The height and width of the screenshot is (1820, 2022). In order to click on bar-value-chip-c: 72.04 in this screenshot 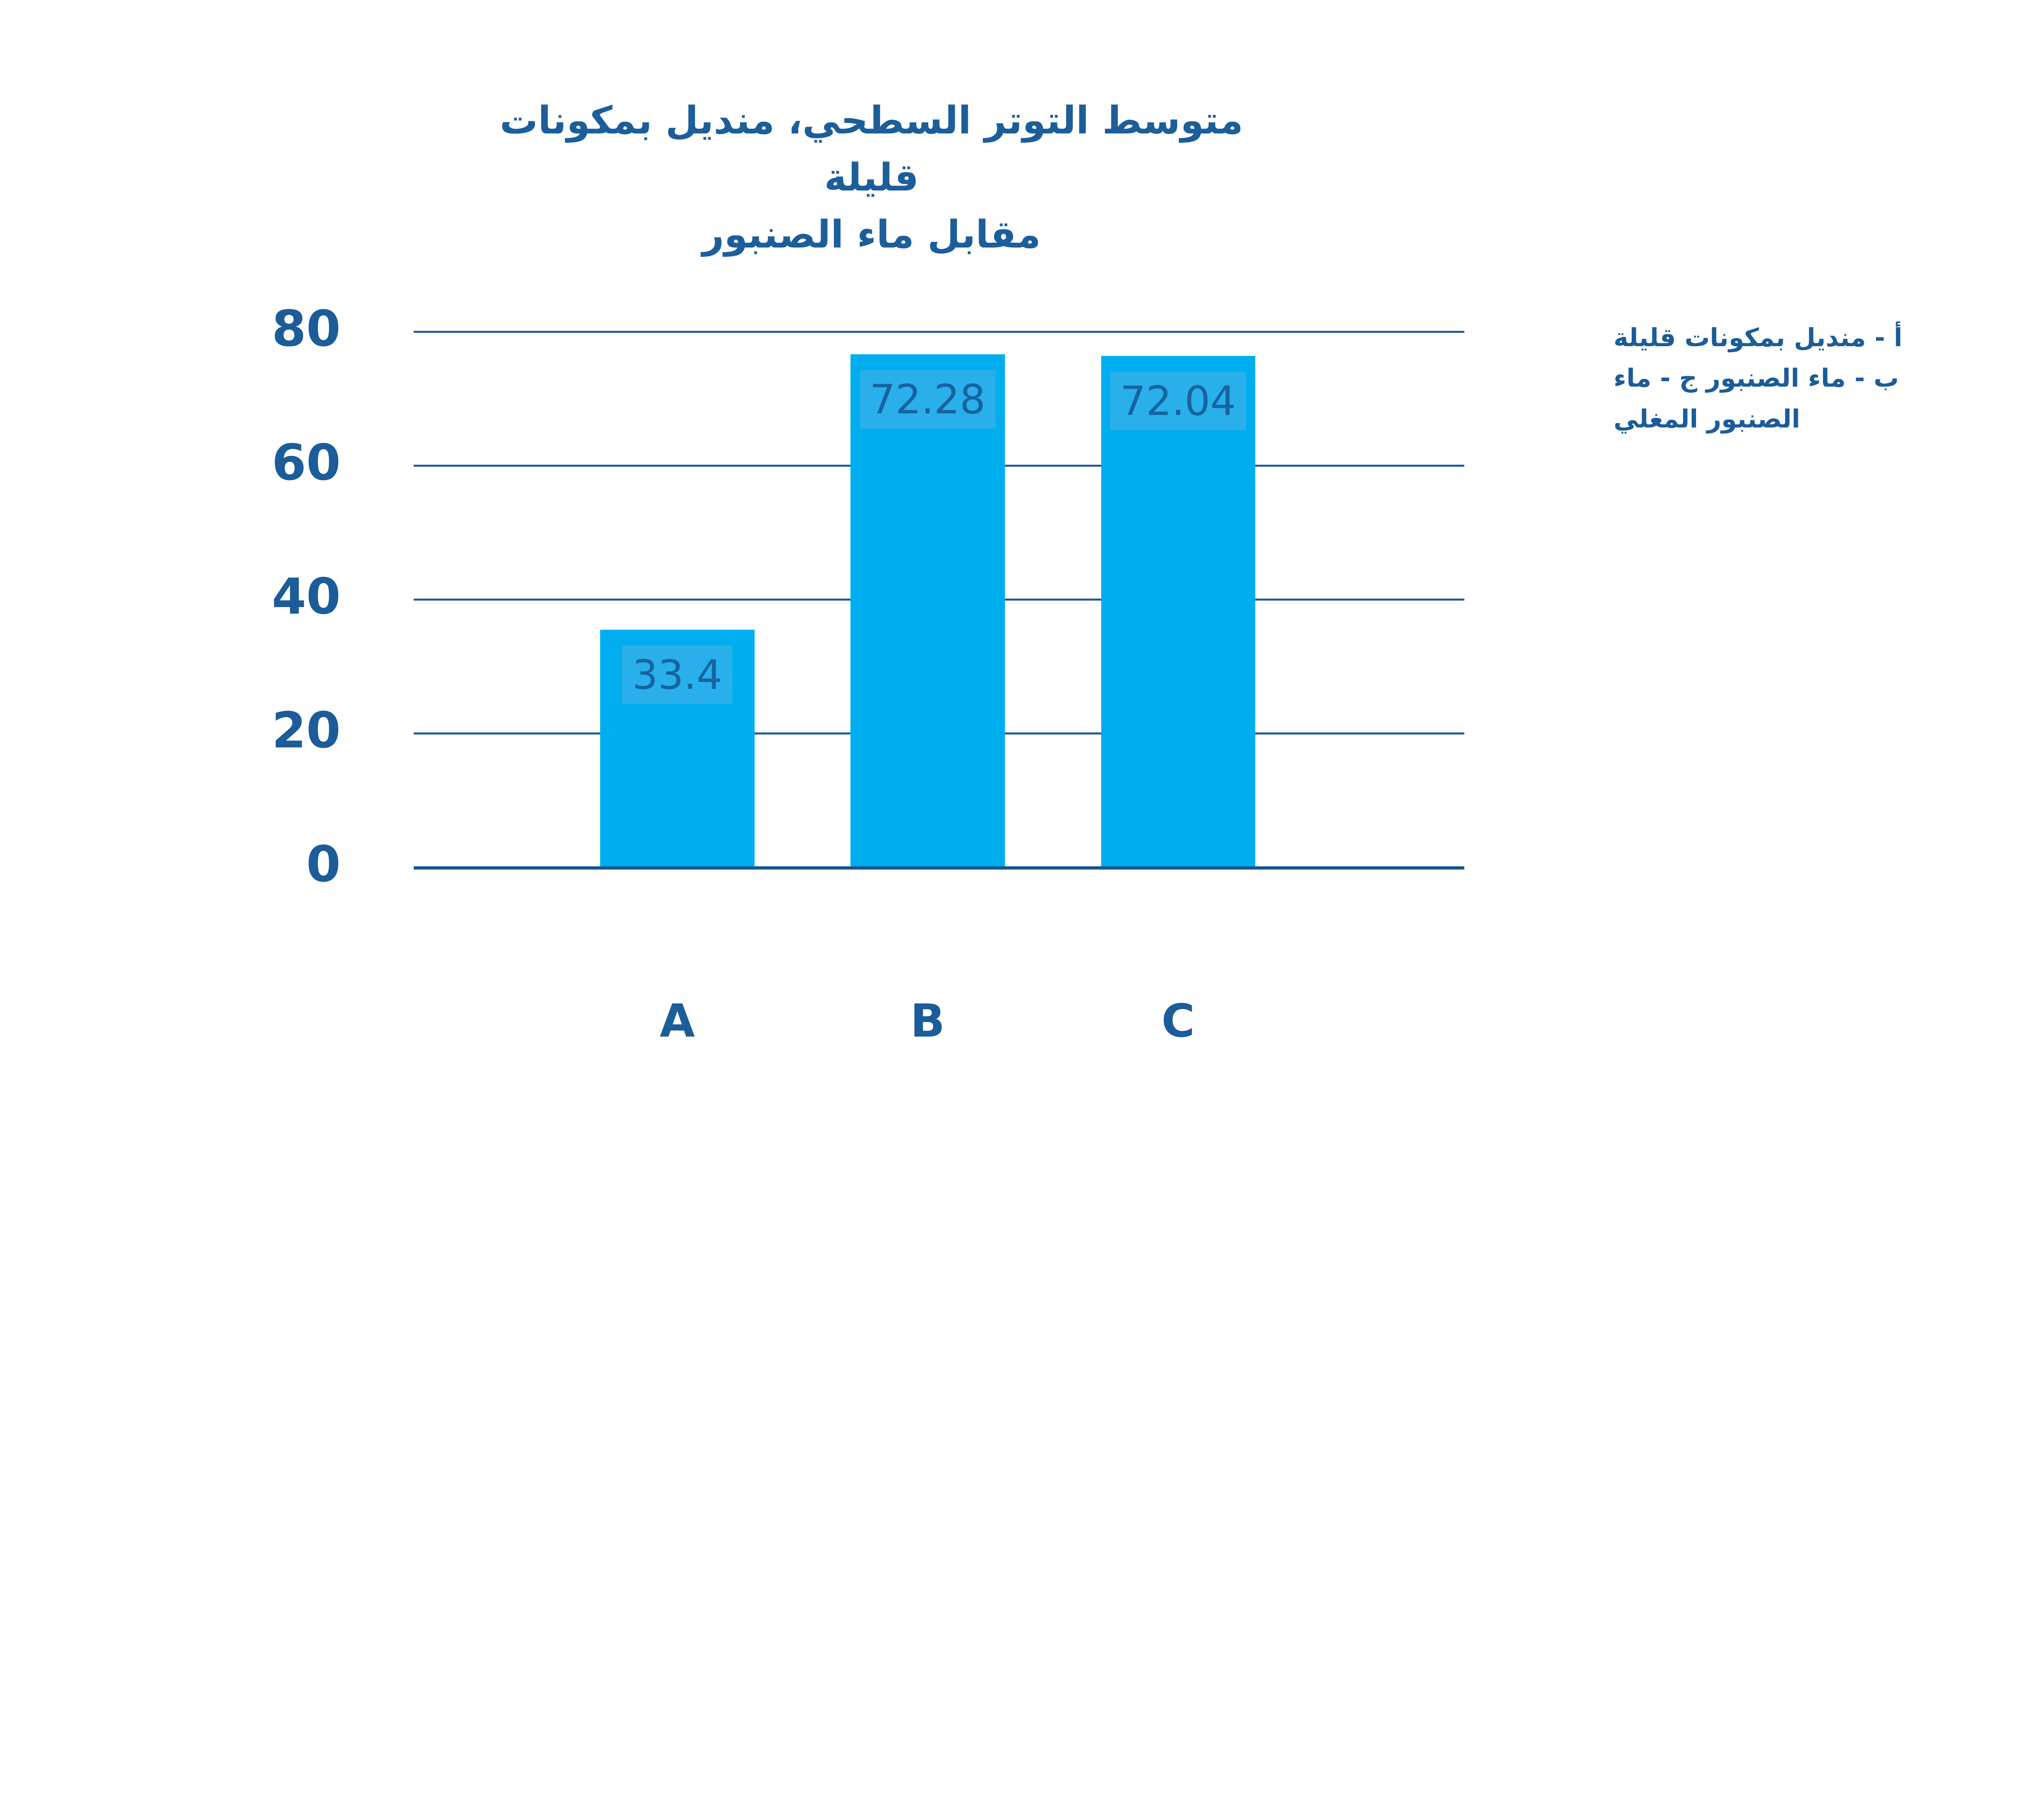, I will do `click(1178, 400)`.